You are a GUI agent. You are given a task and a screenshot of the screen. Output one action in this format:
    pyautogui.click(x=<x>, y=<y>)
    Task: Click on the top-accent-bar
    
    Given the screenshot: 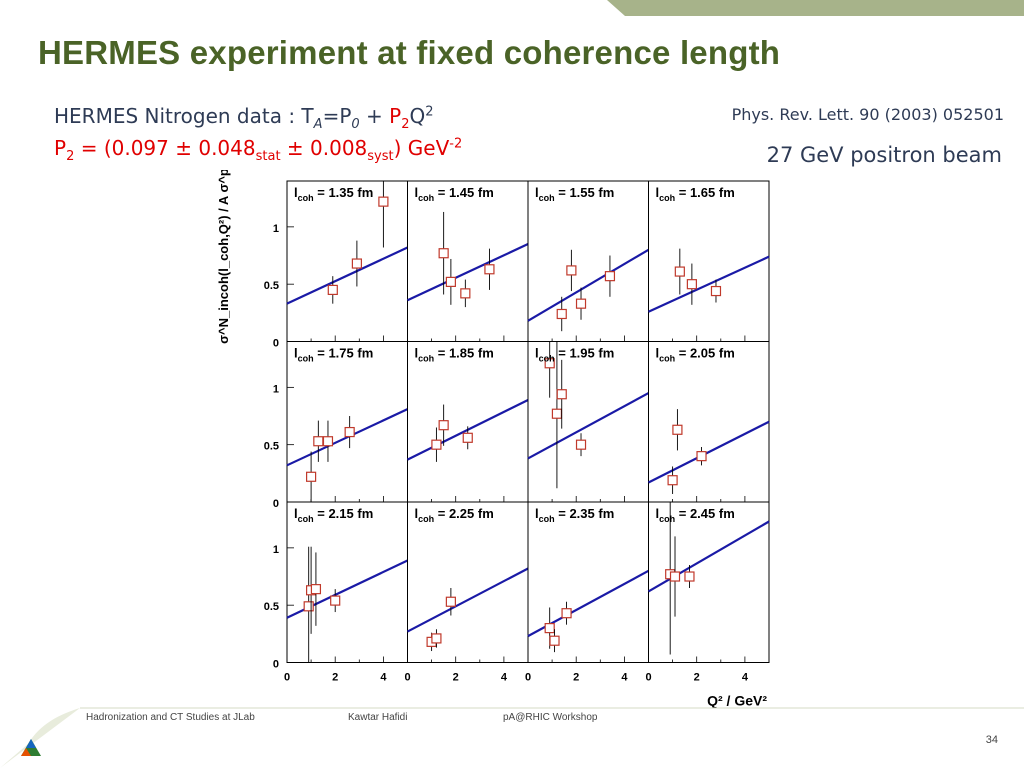 What is the action you would take?
    pyautogui.click(x=815, y=8)
    